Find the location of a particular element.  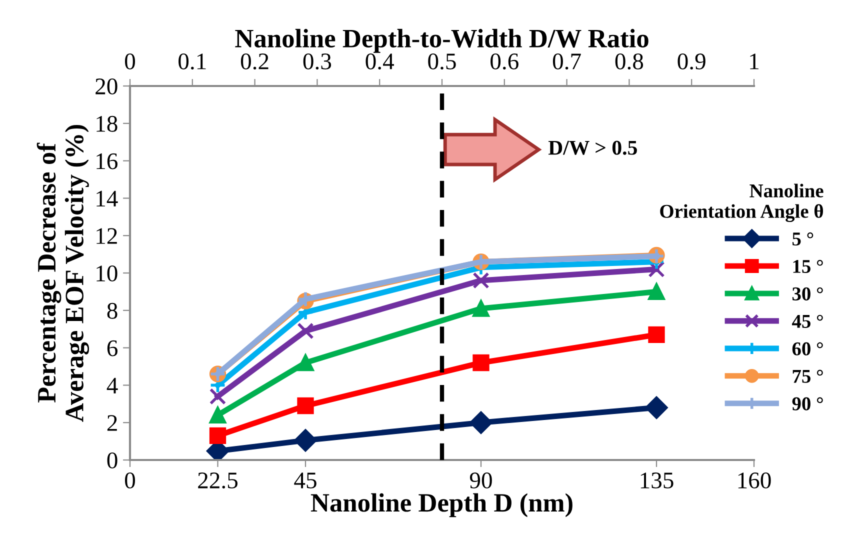

y-tick-label: 16 is located at coordinates (107, 161).